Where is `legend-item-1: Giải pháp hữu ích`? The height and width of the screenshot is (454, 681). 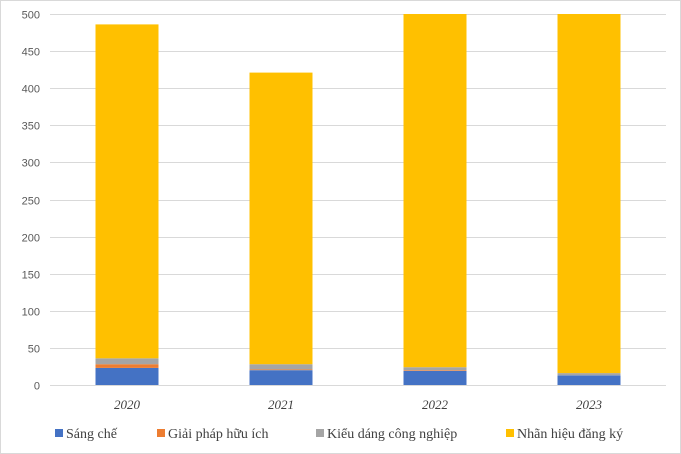 legend-item-1: Giải pháp hữu ích is located at coordinates (213, 434).